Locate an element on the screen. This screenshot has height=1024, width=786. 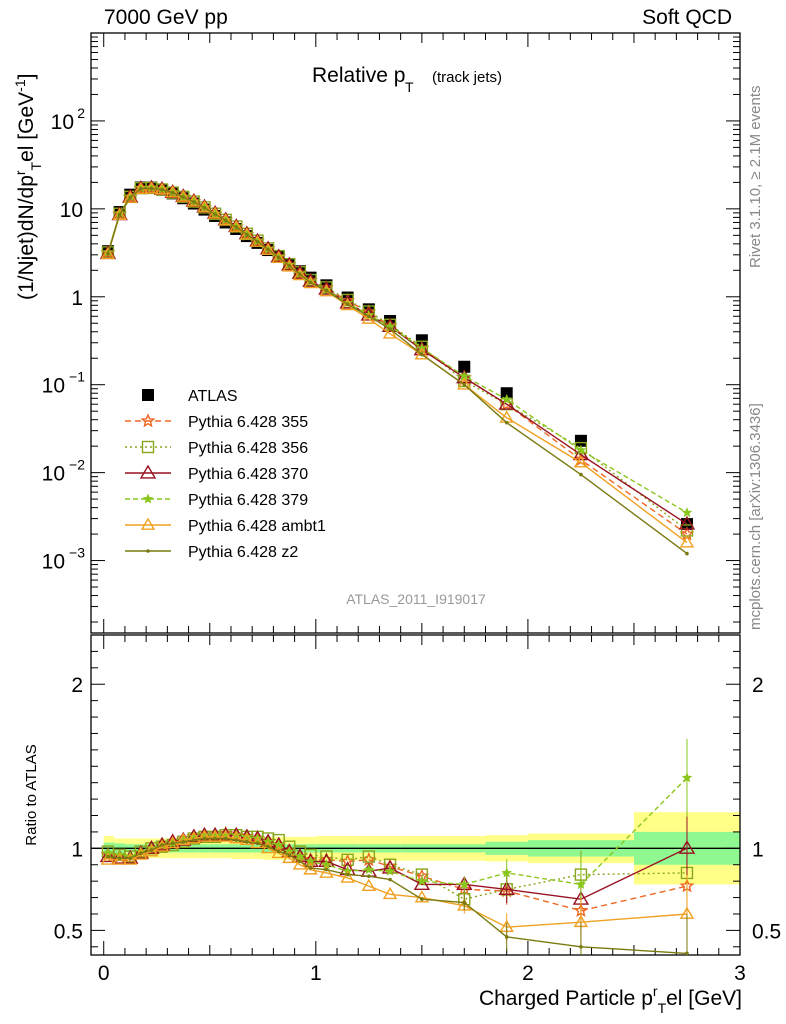
x-tick-label: 2 is located at coordinates (528, 973).